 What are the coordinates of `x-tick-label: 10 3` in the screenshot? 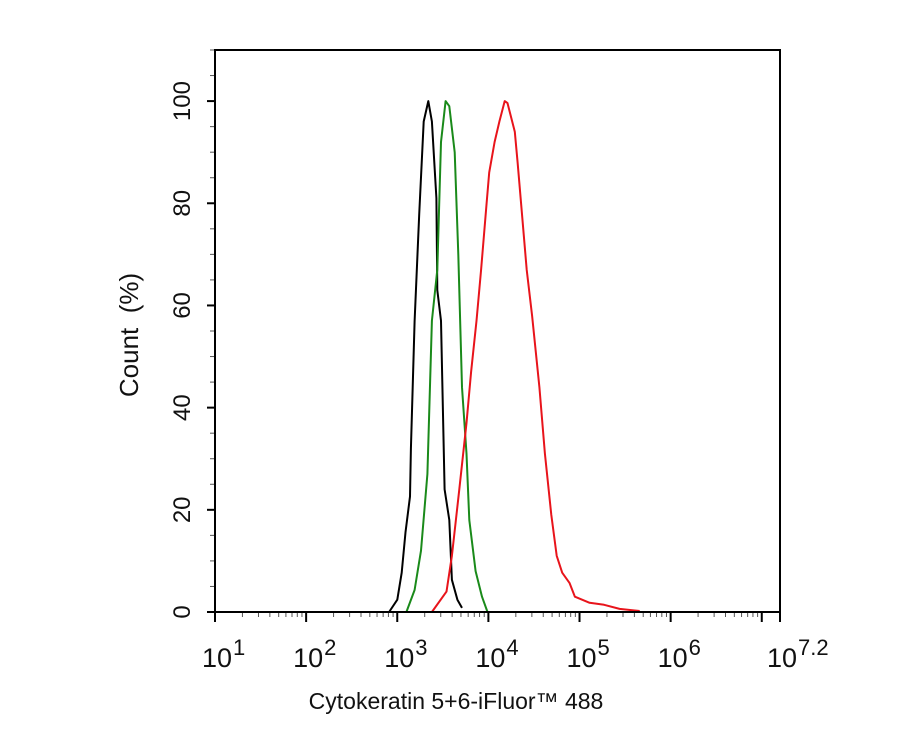 It's located at (405, 654).